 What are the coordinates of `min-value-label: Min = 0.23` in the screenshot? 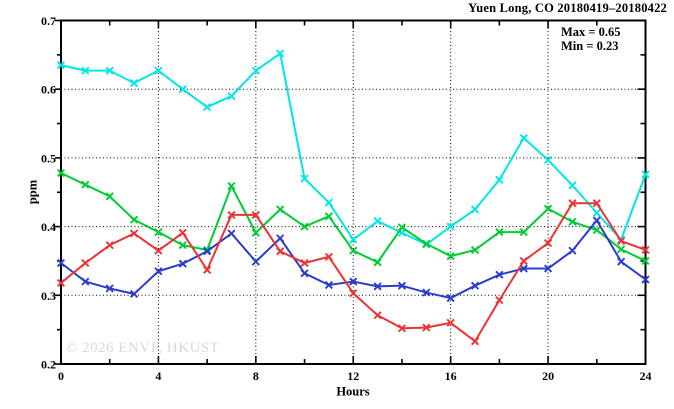 It's located at (590, 46).